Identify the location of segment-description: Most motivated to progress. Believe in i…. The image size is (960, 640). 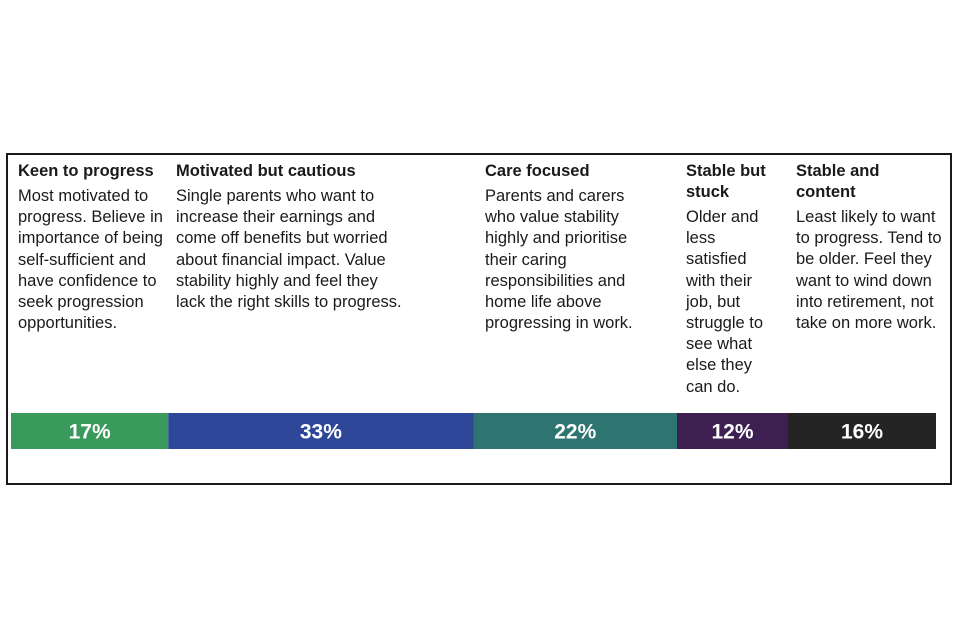
(90, 260).